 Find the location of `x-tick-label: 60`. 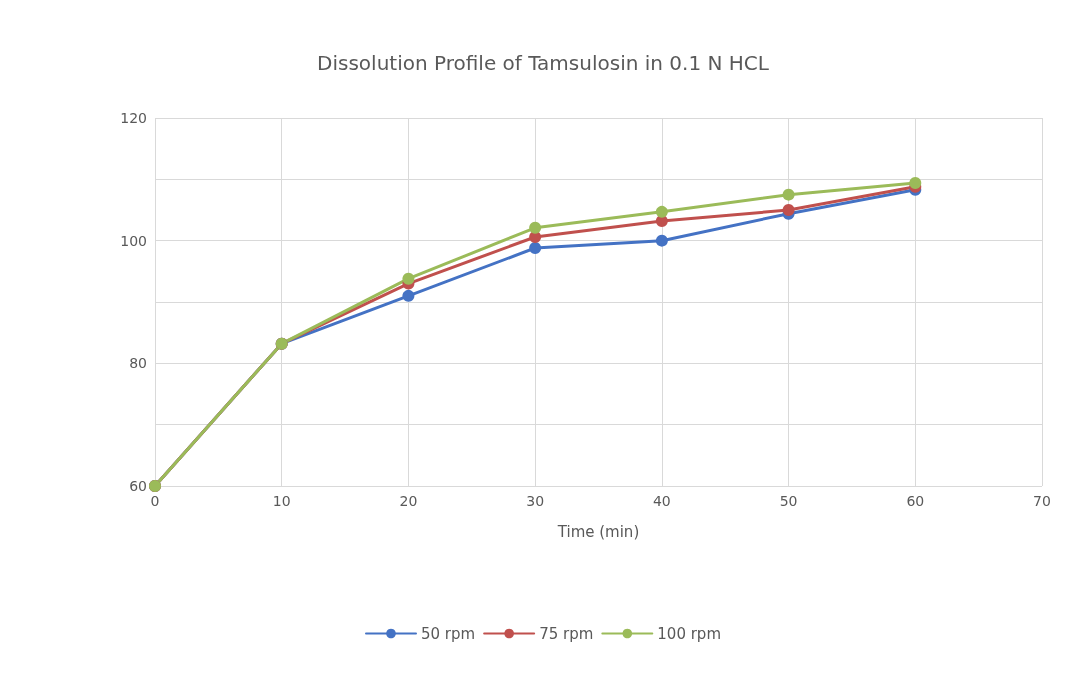

x-tick-label: 60 is located at coordinates (915, 501).